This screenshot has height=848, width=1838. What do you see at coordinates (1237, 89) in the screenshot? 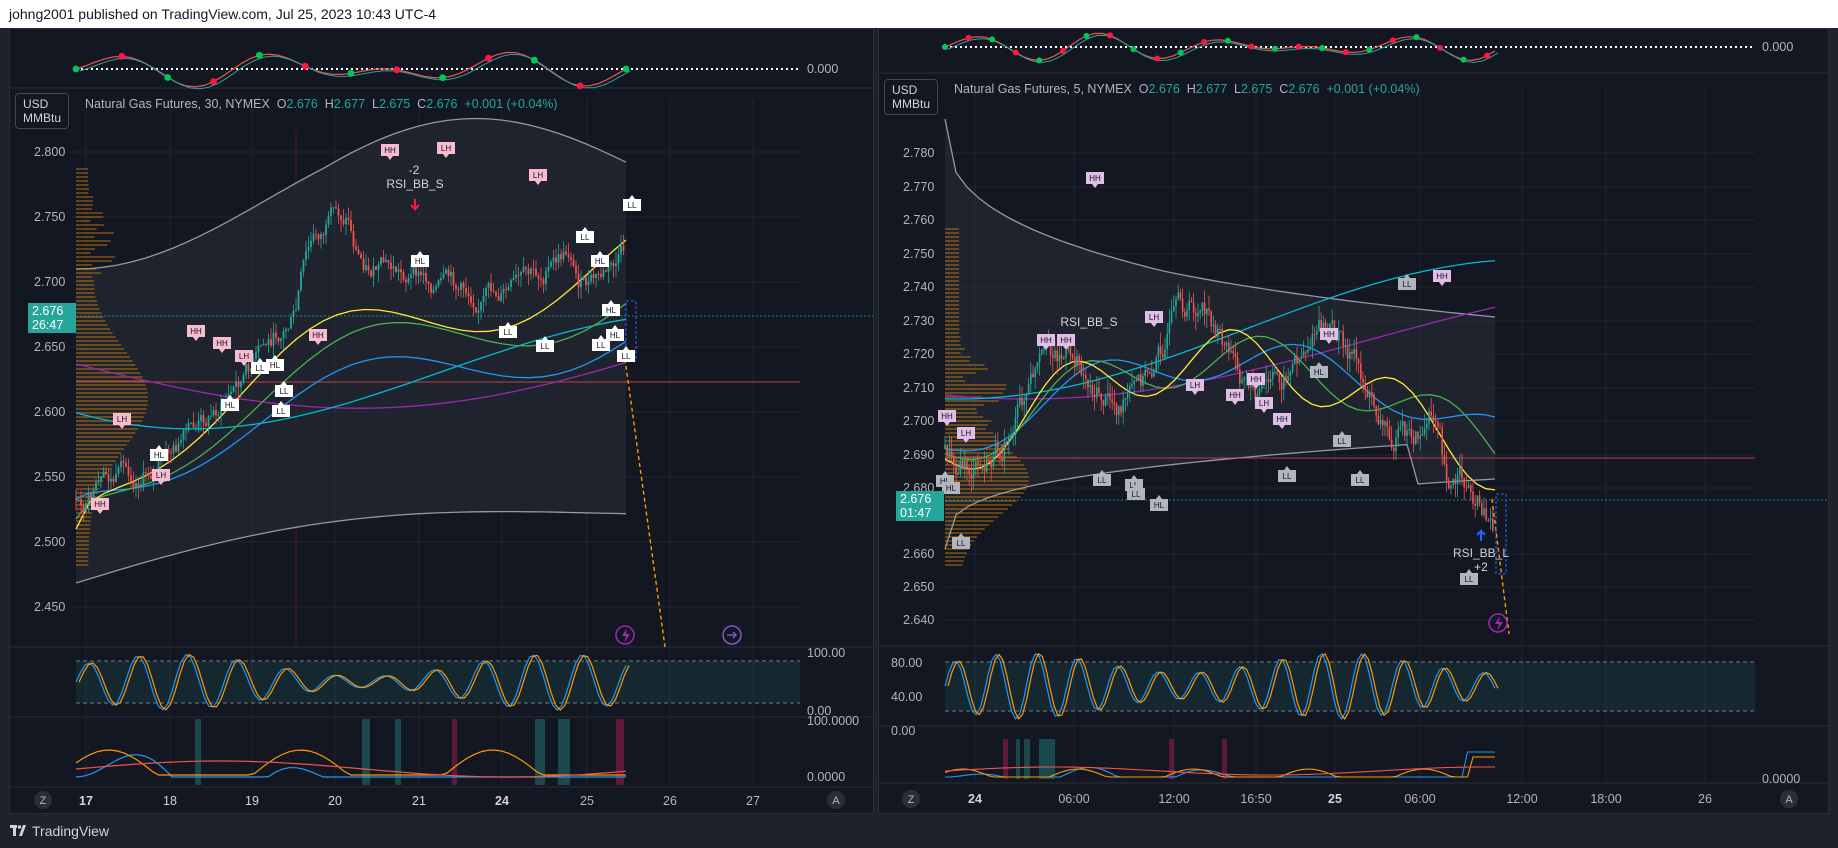
I see `right-low-label: L` at bounding box center [1237, 89].